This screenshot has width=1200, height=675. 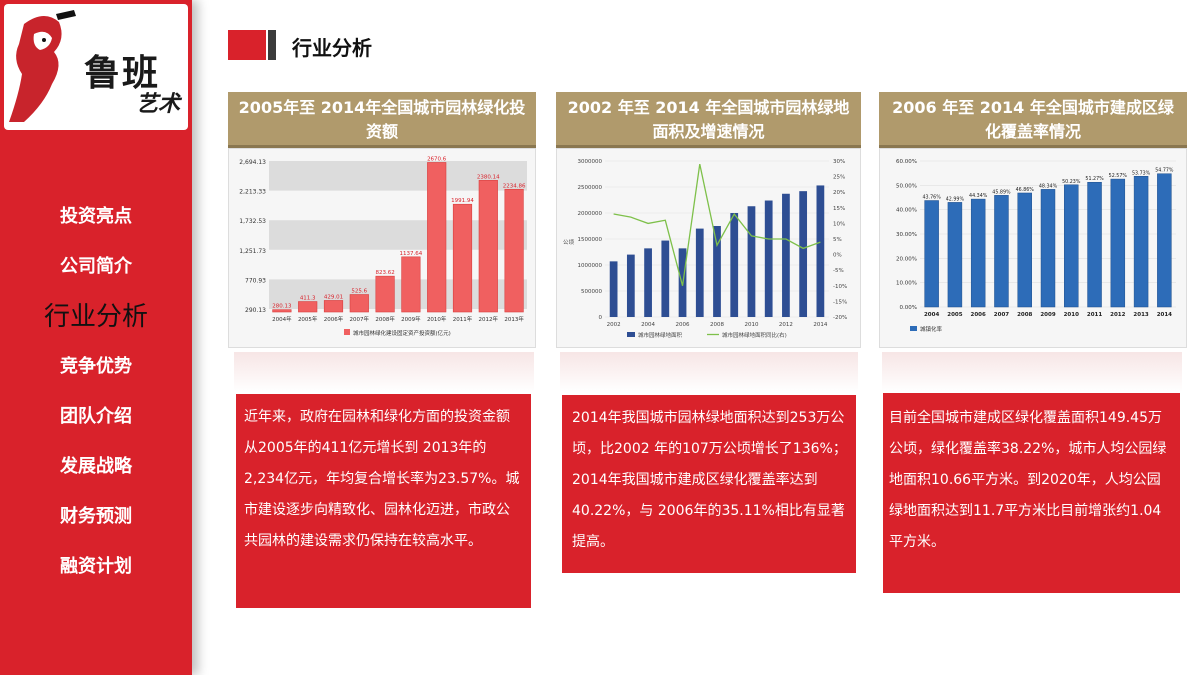 What do you see at coordinates (96, 67) in the screenshot?
I see `brand-logo: 鲁班 艺术` at bounding box center [96, 67].